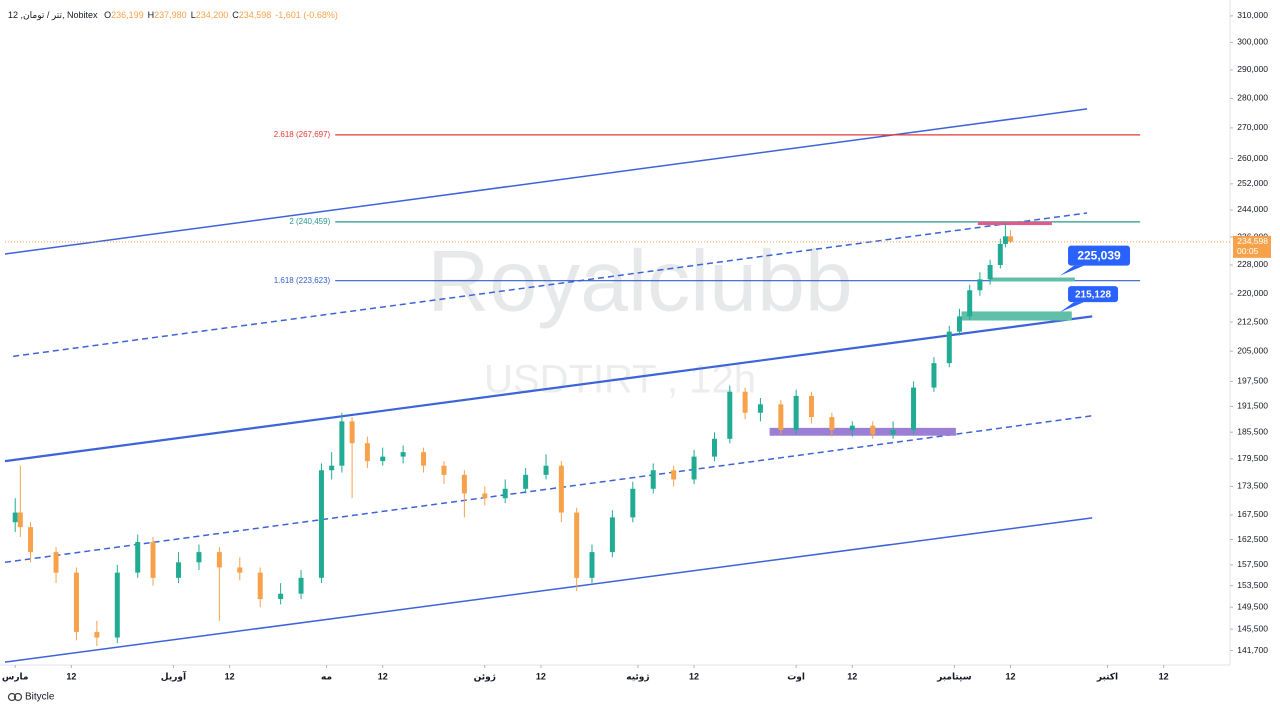 The height and width of the screenshot is (710, 1280). What do you see at coordinates (309, 221) in the screenshot?
I see `fib-label: 2 (240,459)` at bounding box center [309, 221].